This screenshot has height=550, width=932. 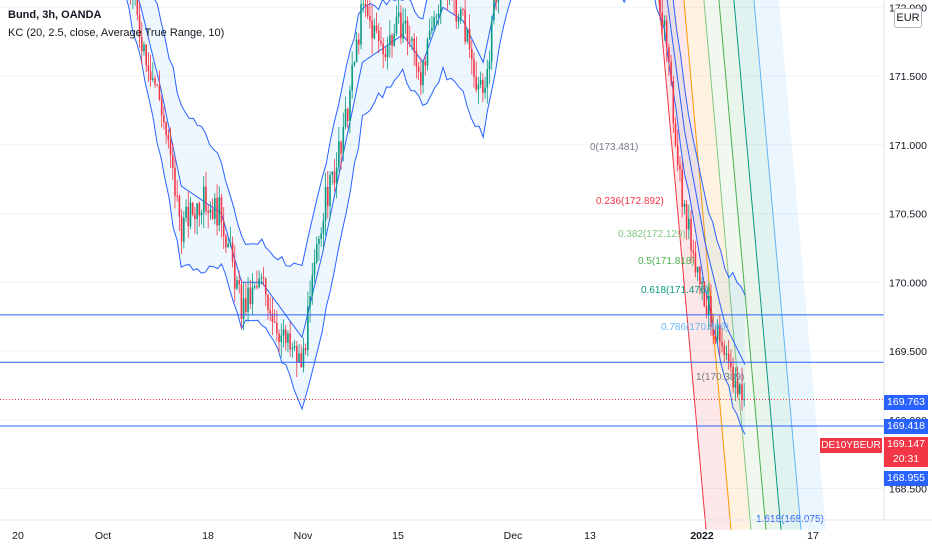 What do you see at coordinates (720, 377) in the screenshot?
I see `fib-level-label: 1(170.389)` at bounding box center [720, 377].